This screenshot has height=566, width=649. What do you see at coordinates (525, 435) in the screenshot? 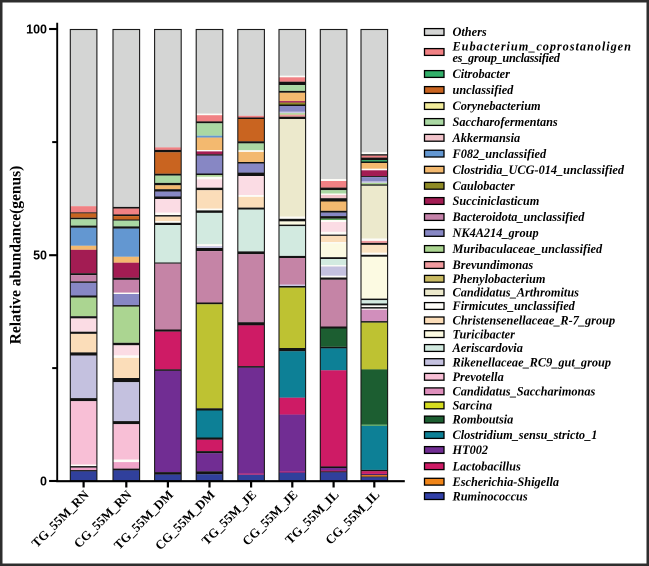
I see `svg-text: Clostridium_sensu_stricto_1` at bounding box center [525, 435].